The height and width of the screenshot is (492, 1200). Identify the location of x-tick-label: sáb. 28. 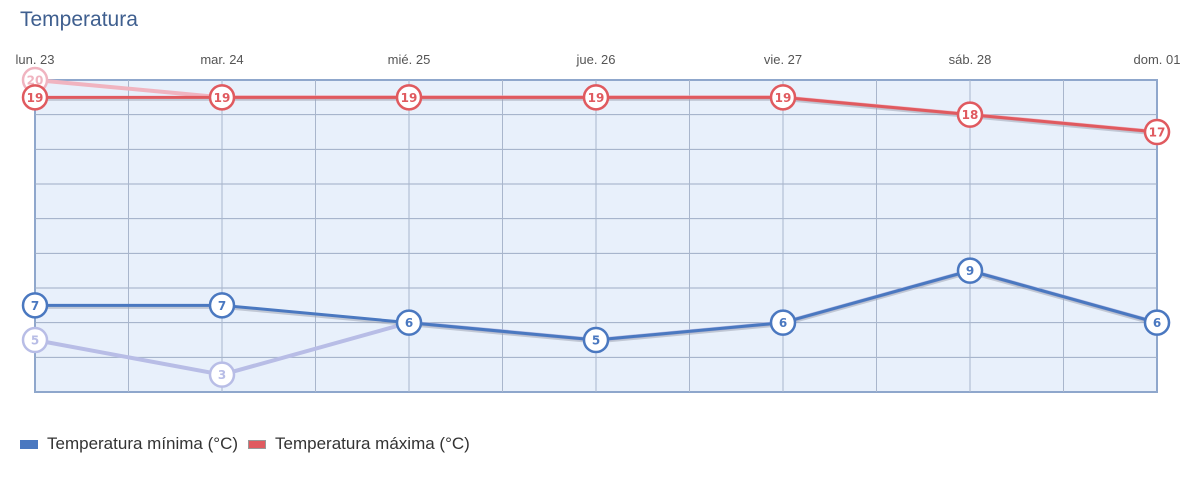
(970, 59).